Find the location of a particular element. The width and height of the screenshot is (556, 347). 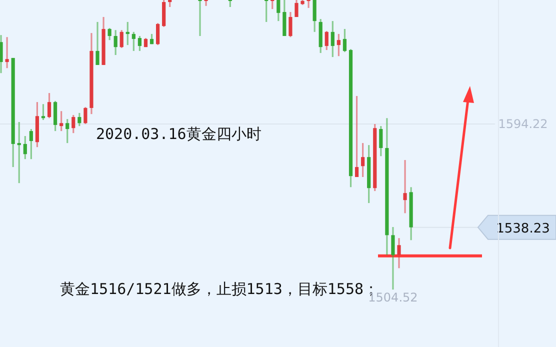

candlestick is located at coordinates (206, 3).